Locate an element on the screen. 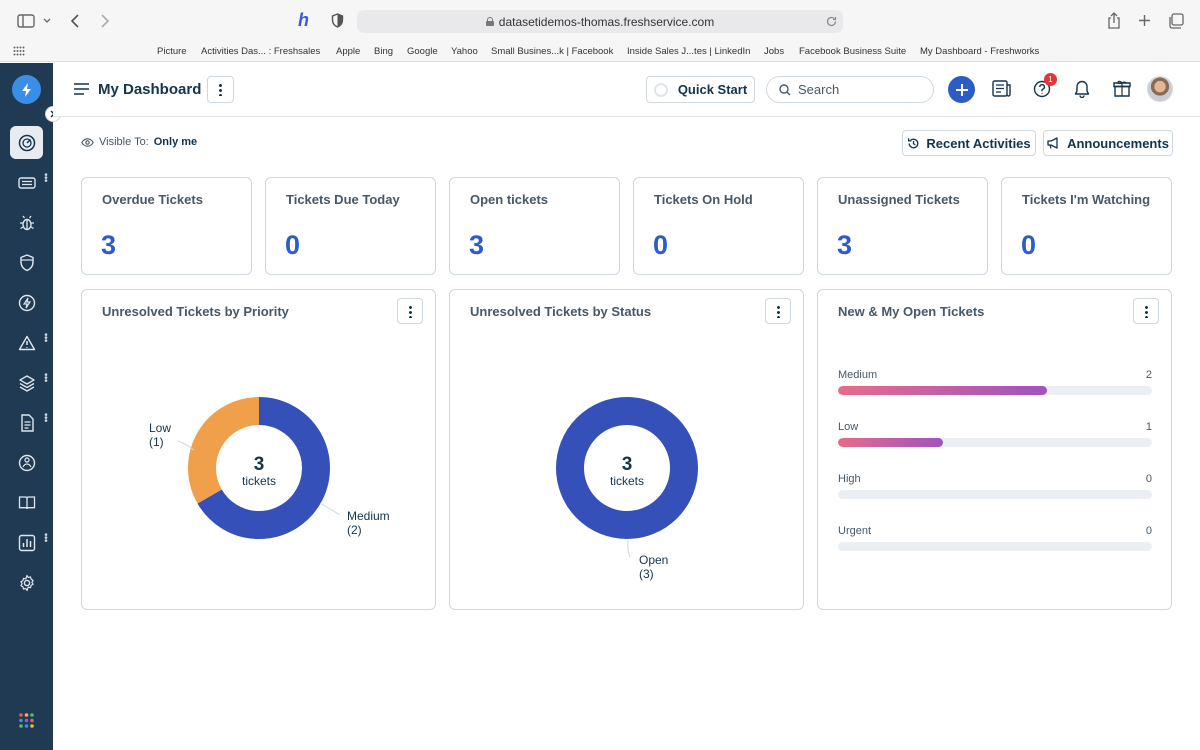 This screenshot has width=1200, height=750. apps-grid-icon is located at coordinates (26, 720).